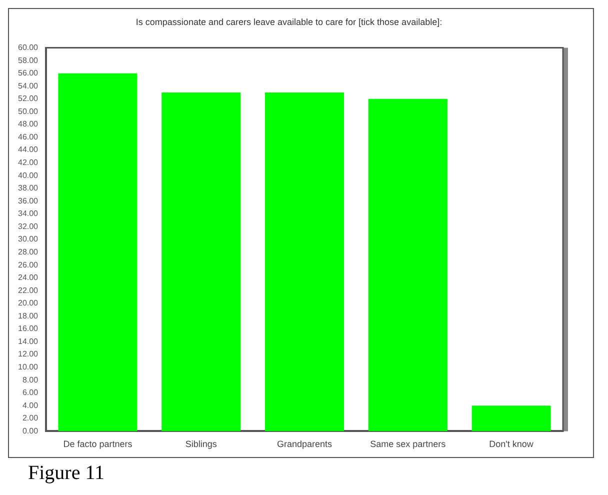 The height and width of the screenshot is (495, 608). I want to click on x-tick-label: Siblings, so click(201, 444).